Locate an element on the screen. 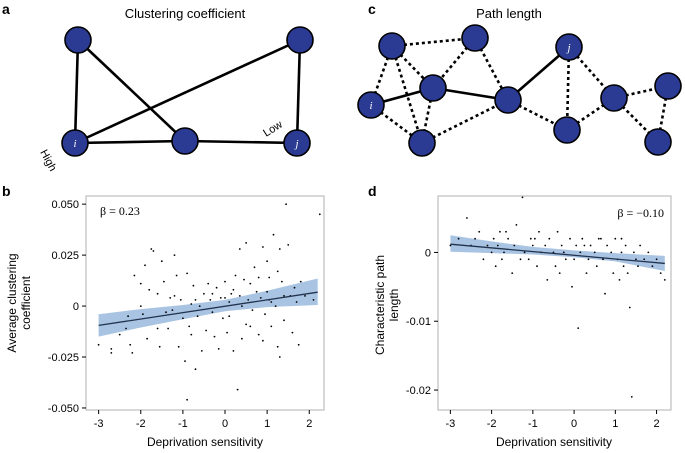  chart-d-xlabel: Deprivation sensitivity is located at coordinates (554, 442).